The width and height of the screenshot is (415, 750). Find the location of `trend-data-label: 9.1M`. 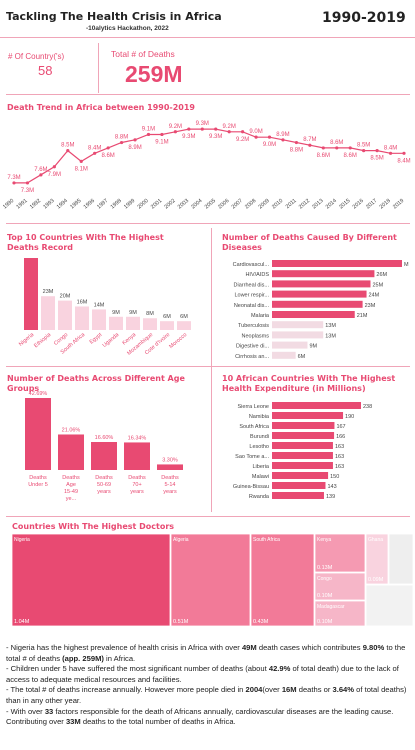

trend-data-label: 9.1M is located at coordinates (161, 142).